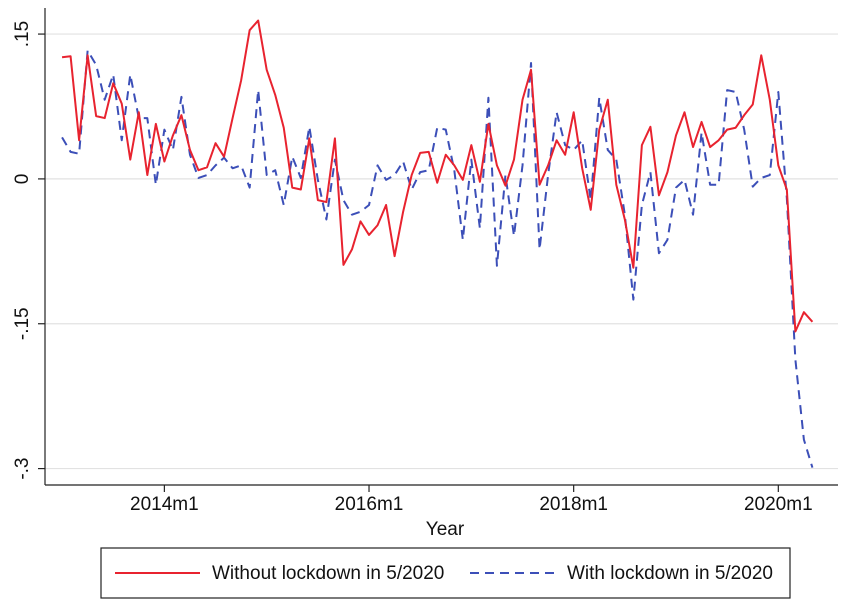 This screenshot has width=850, height=605. What do you see at coordinates (22, 34) in the screenshot?
I see `y-tick-label: .15` at bounding box center [22, 34].